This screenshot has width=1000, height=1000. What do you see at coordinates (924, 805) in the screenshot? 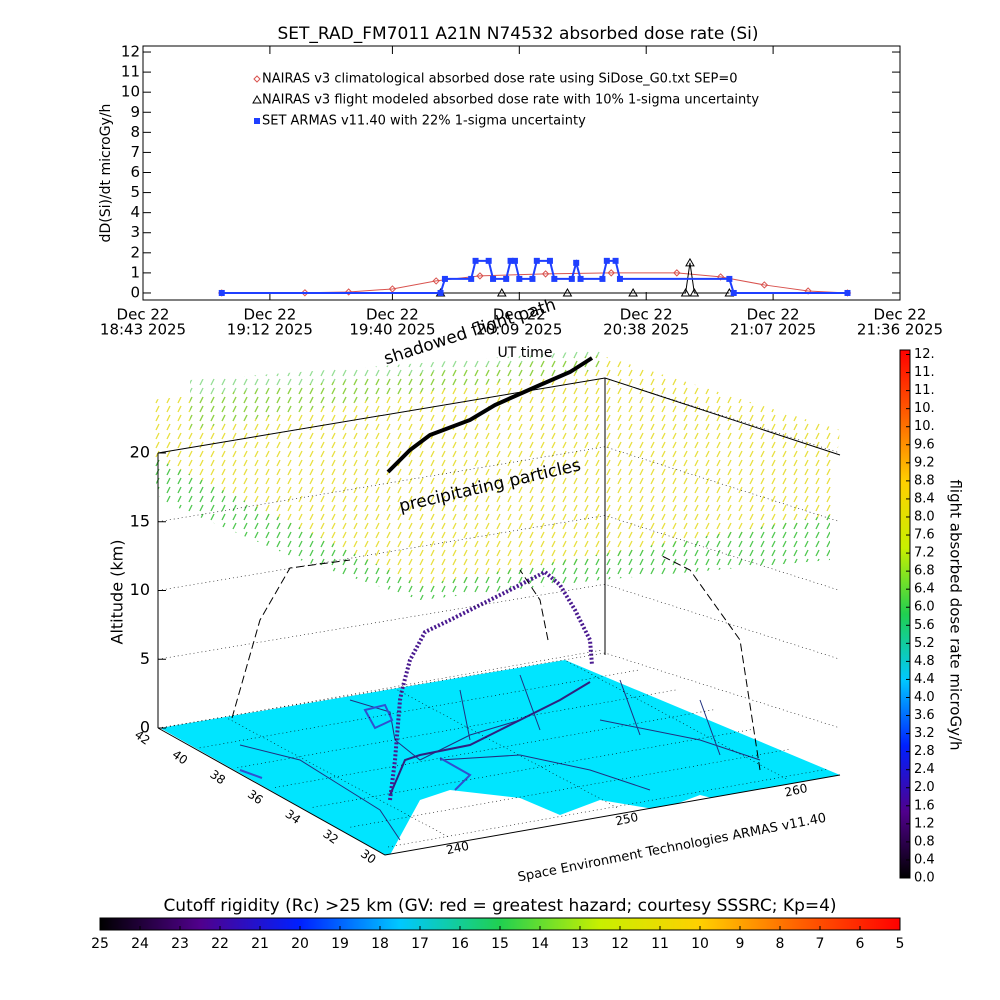
I see `colorbar-tick-label: 1.6` at bounding box center [924, 805].